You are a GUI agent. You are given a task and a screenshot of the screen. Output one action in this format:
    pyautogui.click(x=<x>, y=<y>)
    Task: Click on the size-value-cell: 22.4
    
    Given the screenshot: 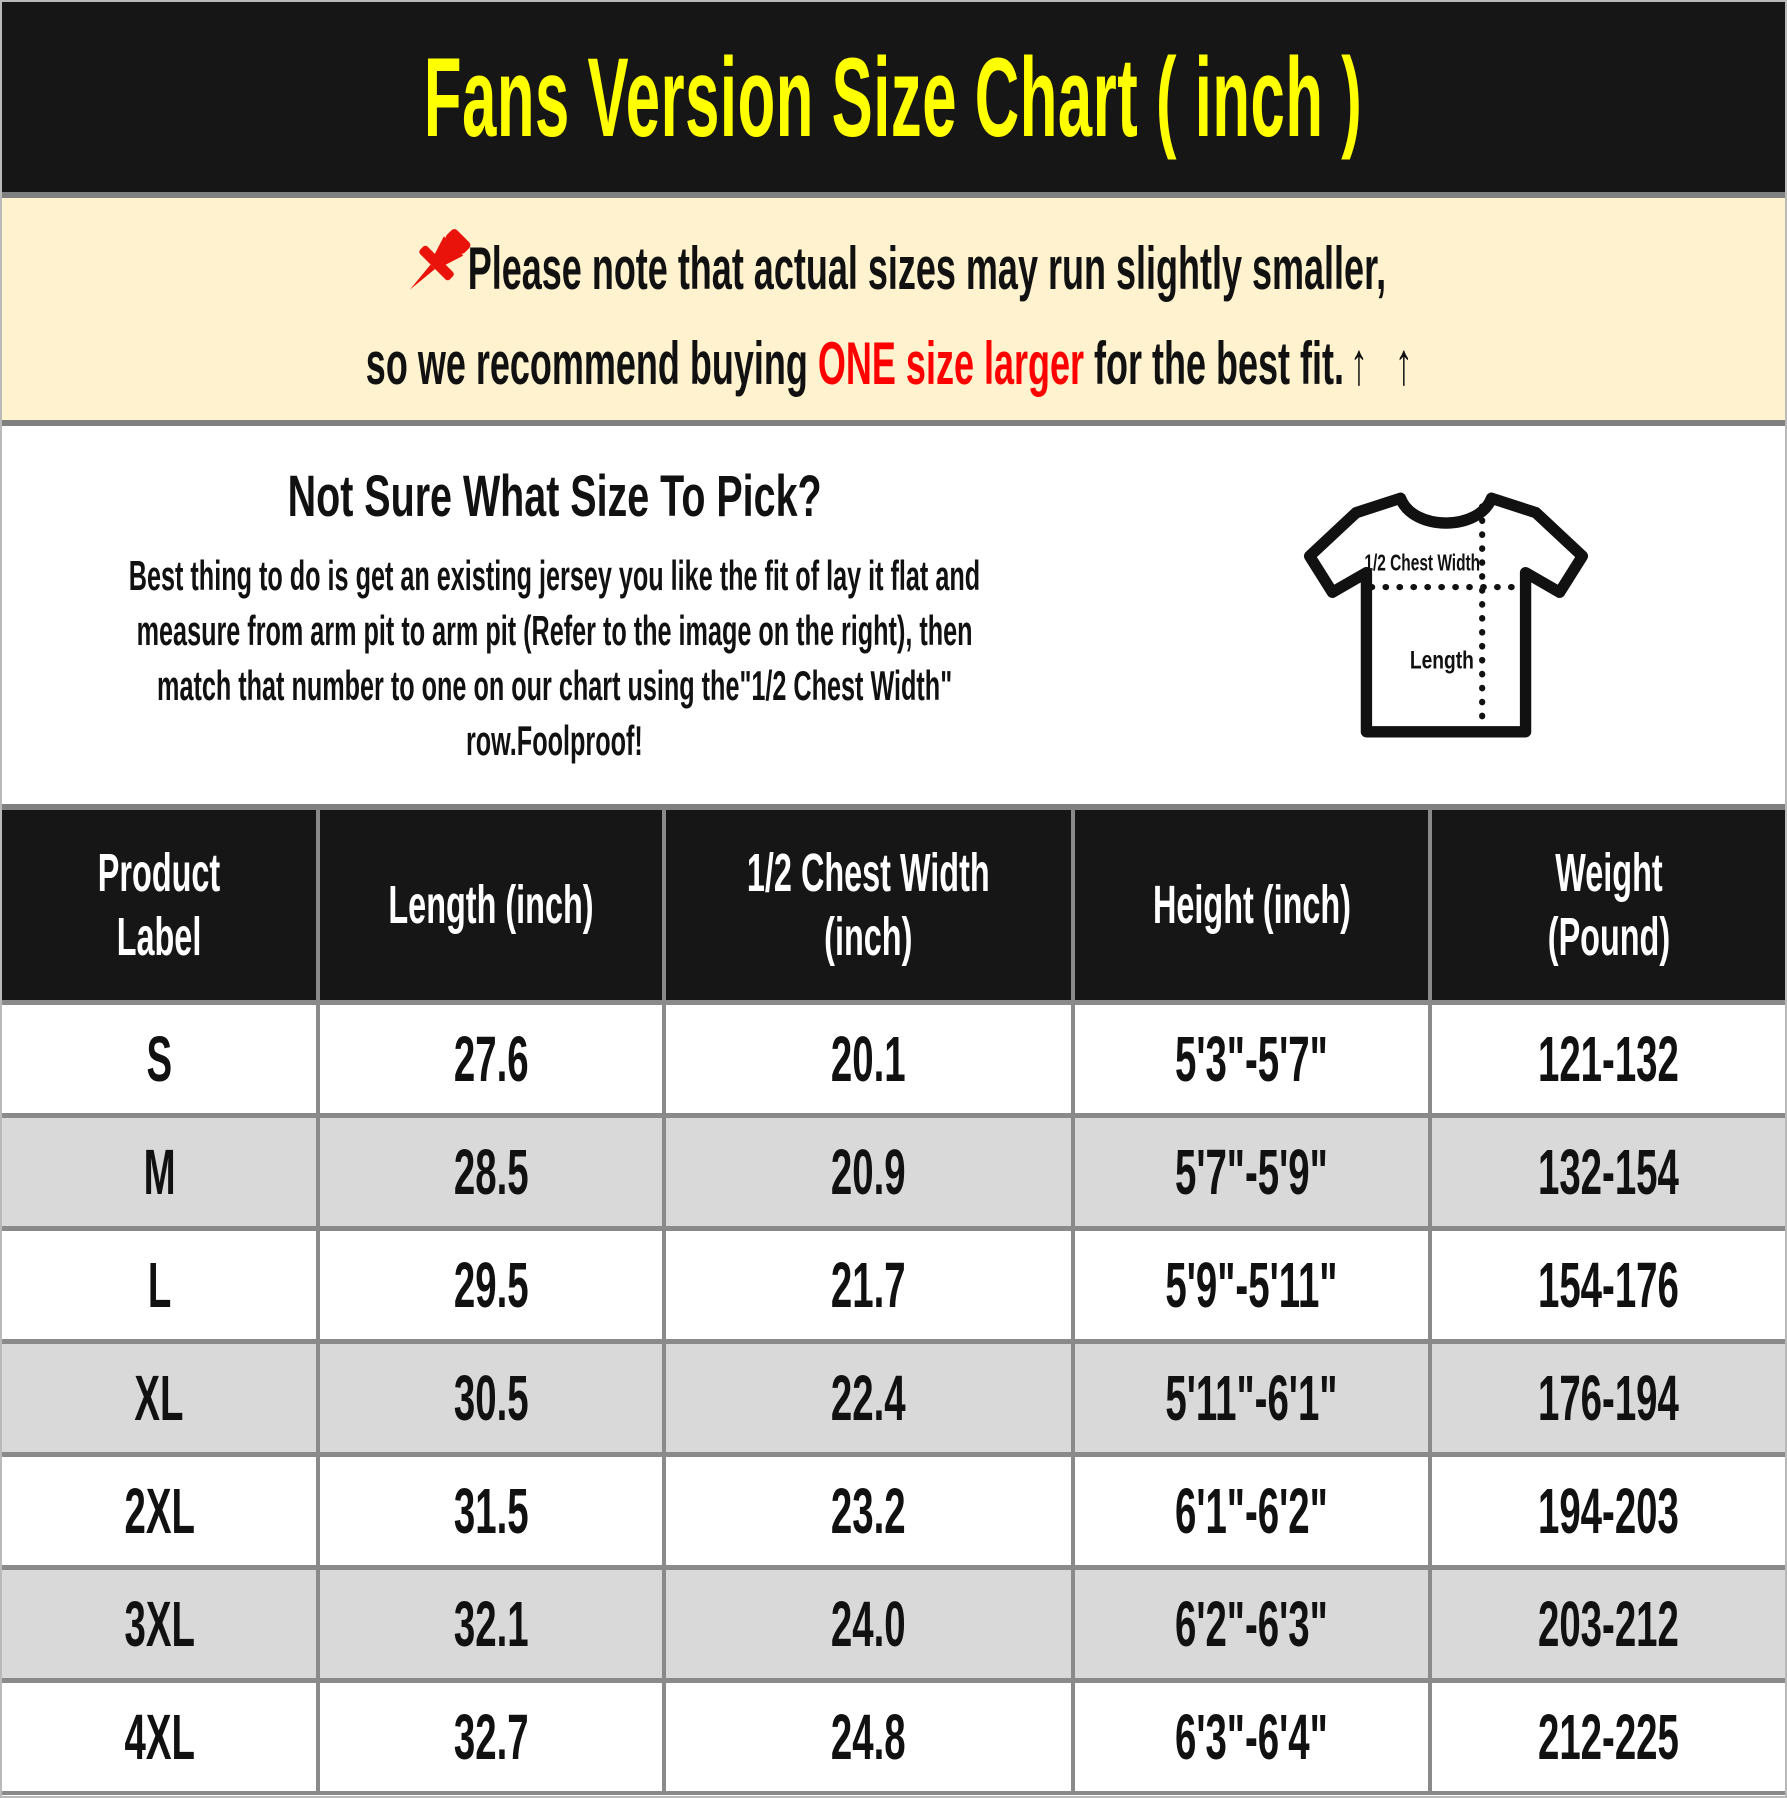 What is the action you would take?
    pyautogui.click(x=868, y=1398)
    